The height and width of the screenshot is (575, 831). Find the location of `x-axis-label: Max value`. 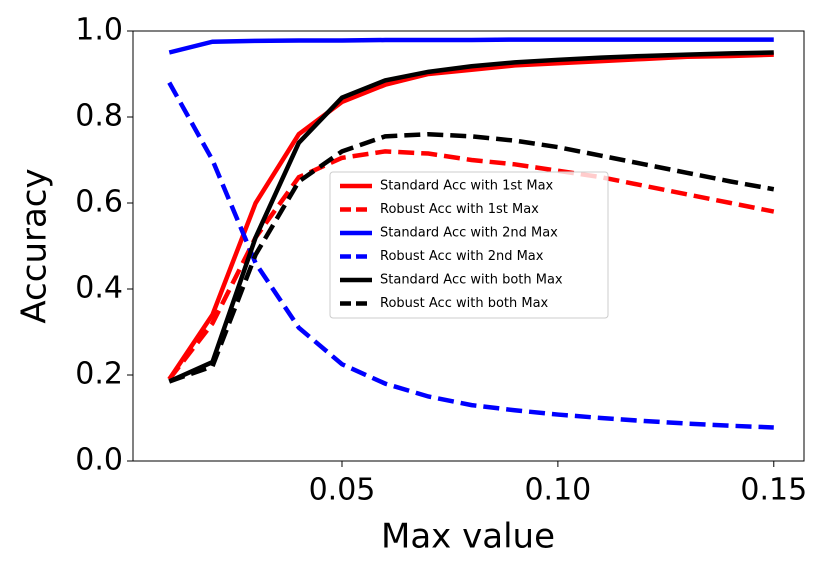

x-axis-label: Max value is located at coordinates (468, 537).